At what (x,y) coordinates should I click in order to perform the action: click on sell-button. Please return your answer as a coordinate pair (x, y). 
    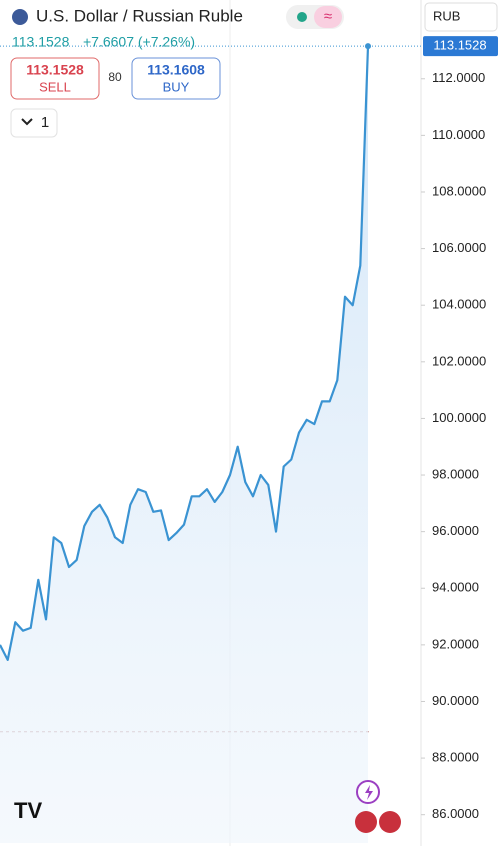
    Looking at the image, I should click on (55, 78).